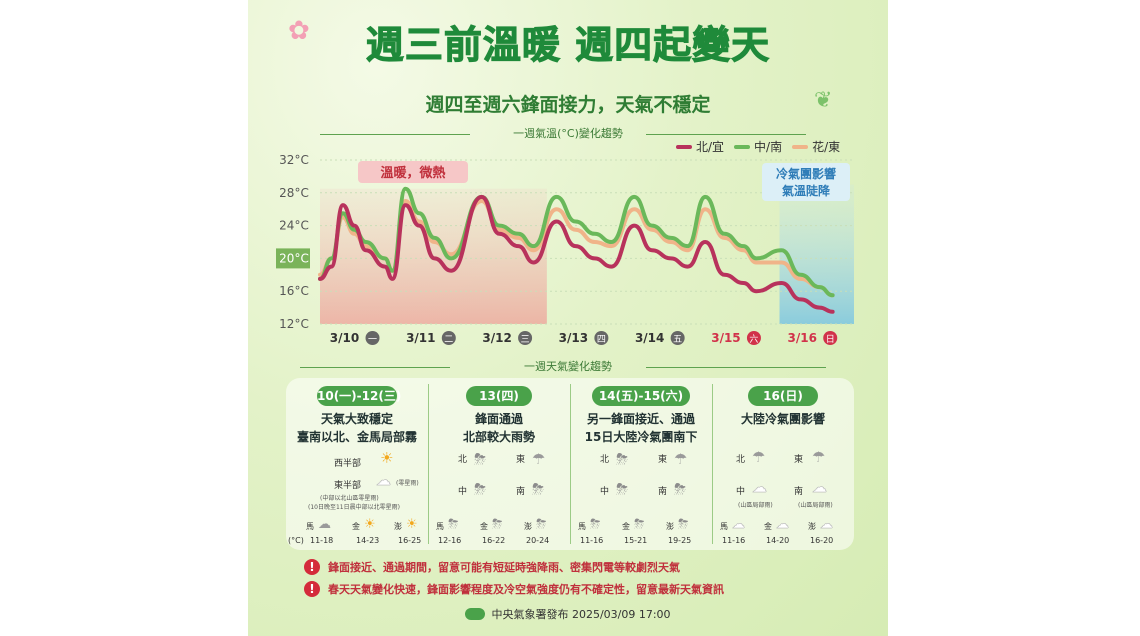  Describe the element at coordinates (822, 540) in the screenshot. I see `temp-range: 16-20` at that location.